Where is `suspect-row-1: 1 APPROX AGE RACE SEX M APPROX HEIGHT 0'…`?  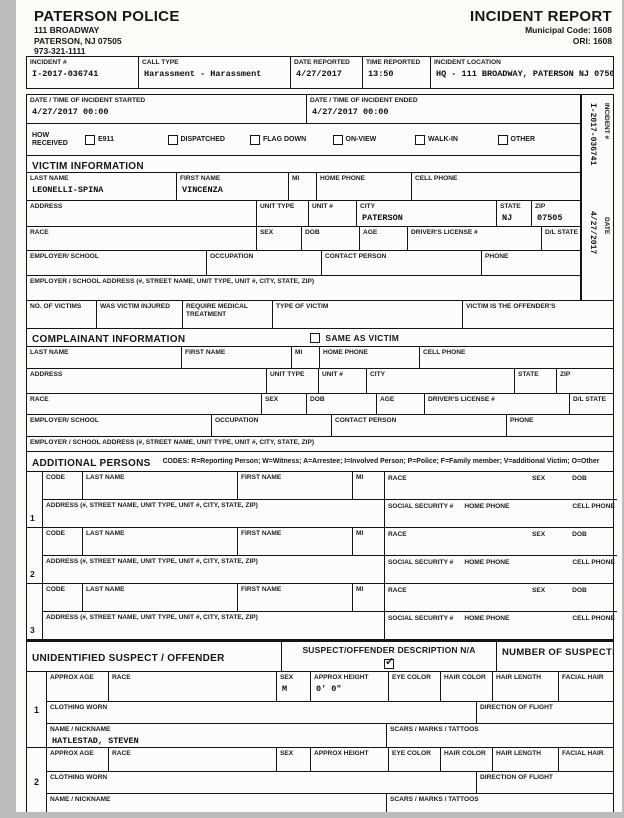 suspect-row-1: 1 APPROX AGE RACE SEX M APPROX HEIGHT 0'… is located at coordinates (320, 710).